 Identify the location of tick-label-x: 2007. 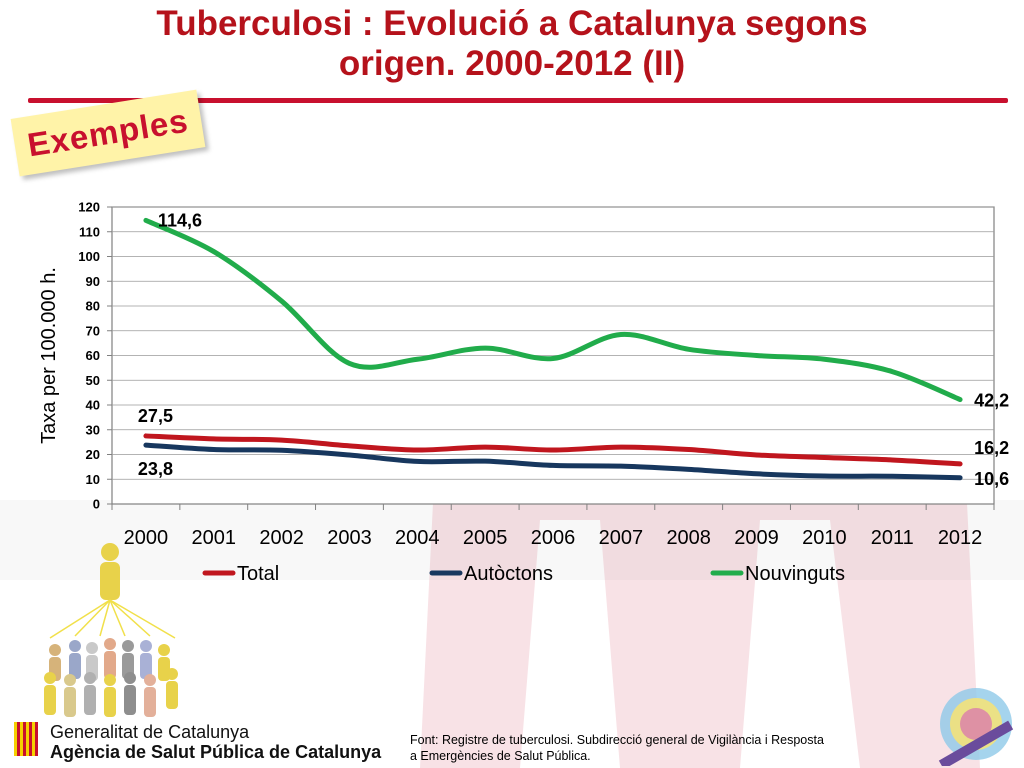
(621, 538).